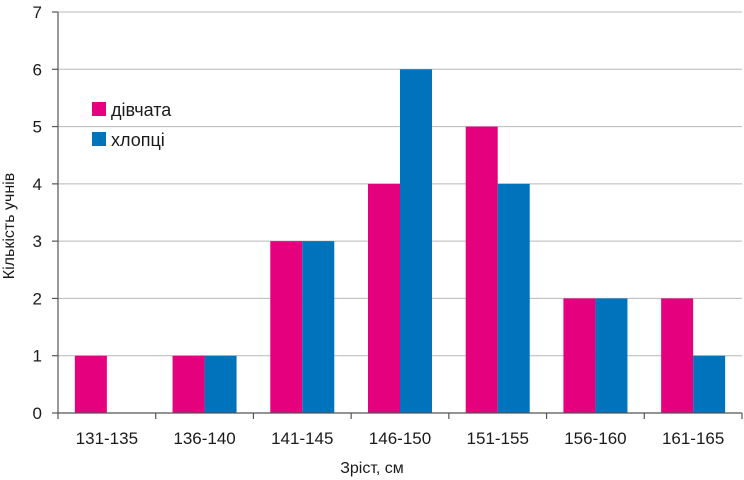 The height and width of the screenshot is (480, 744). What do you see at coordinates (107, 438) in the screenshot?
I see `x-tick-label: 131-135` at bounding box center [107, 438].